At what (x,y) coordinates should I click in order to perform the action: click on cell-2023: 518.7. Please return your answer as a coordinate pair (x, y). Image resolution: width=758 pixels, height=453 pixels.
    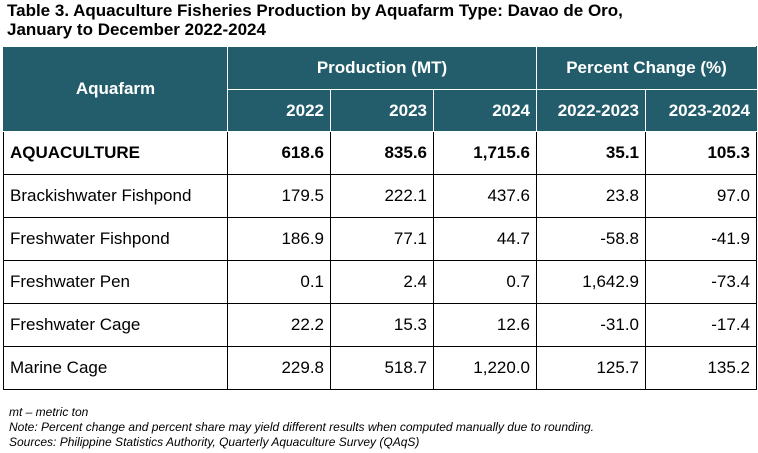
    Looking at the image, I should click on (382, 368).